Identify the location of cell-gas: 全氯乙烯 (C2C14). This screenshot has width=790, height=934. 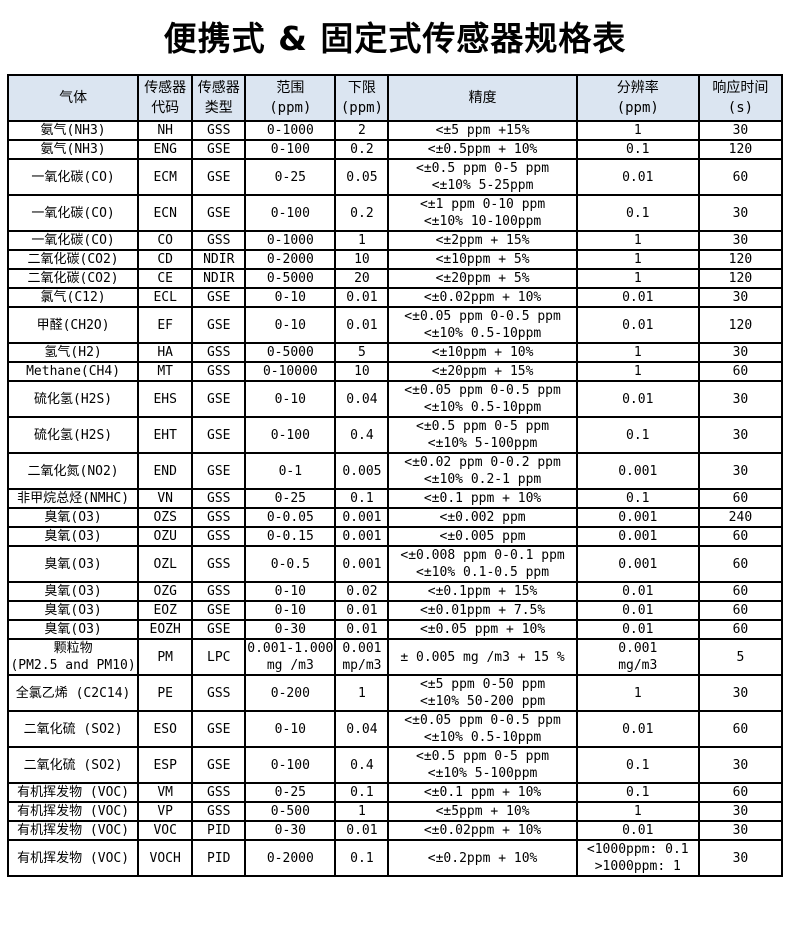
(73, 693).